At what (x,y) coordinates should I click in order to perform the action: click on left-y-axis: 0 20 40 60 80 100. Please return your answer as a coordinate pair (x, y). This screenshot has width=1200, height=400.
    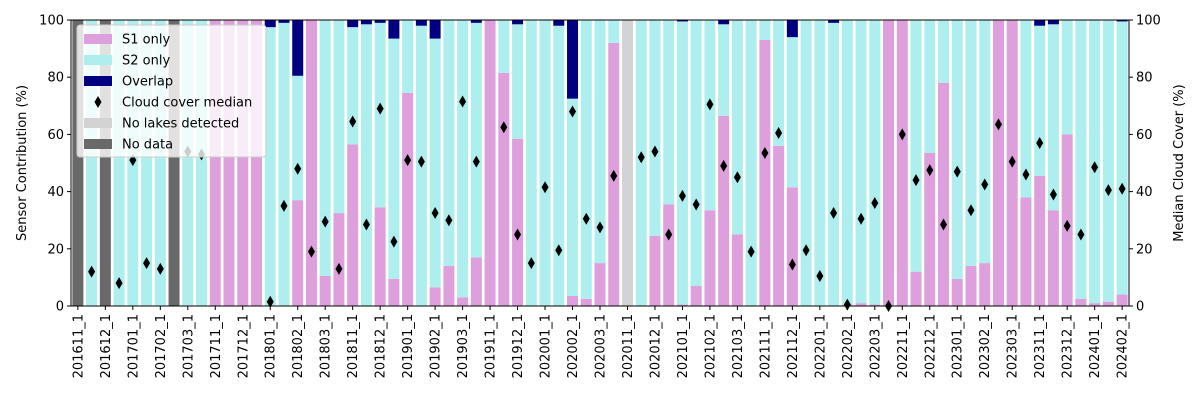
    Looking at the image, I should click on (55, 164).